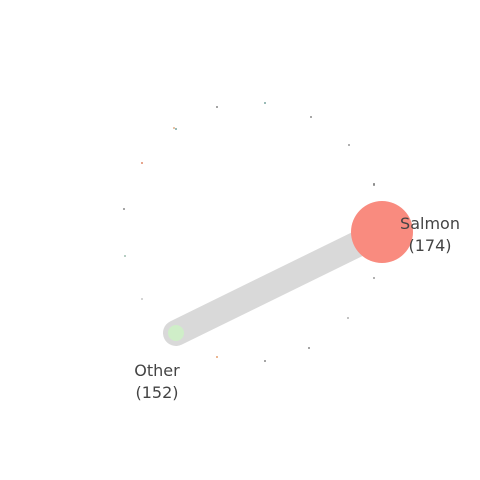  I want to click on salmon-count-label: (174), so click(429, 245).